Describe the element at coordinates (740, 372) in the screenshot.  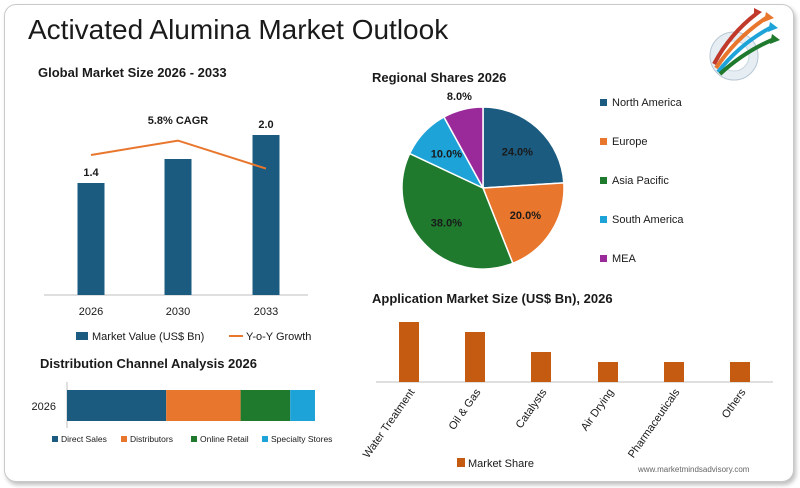
I see `application-bar-others` at that location.